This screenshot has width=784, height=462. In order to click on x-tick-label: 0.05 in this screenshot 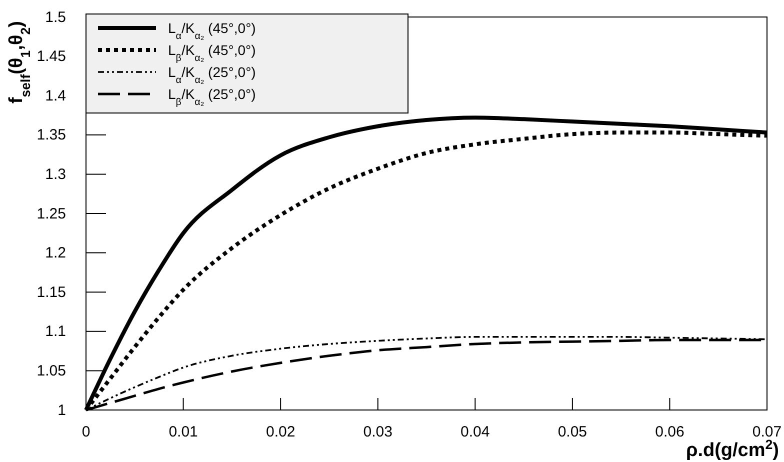, I will do `click(573, 432)`.